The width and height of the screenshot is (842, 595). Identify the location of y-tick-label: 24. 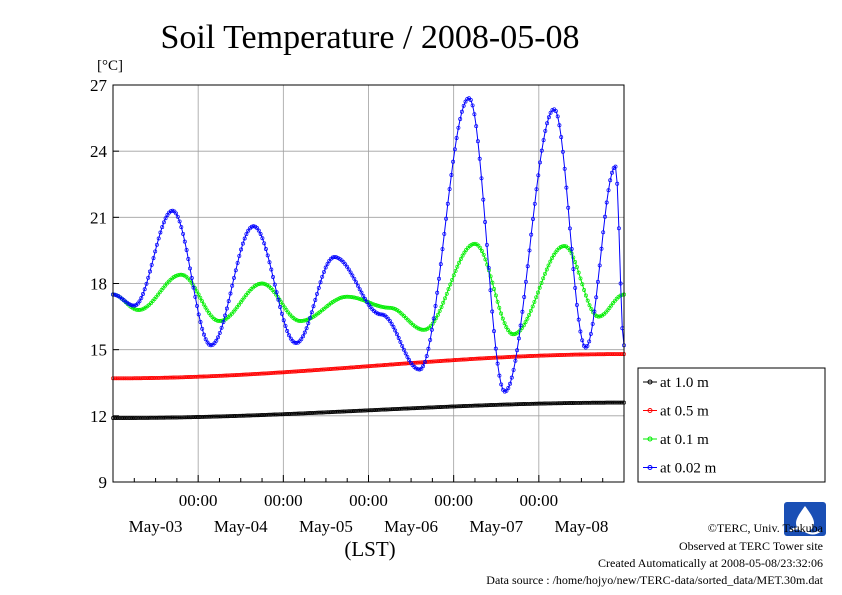
(99, 151).